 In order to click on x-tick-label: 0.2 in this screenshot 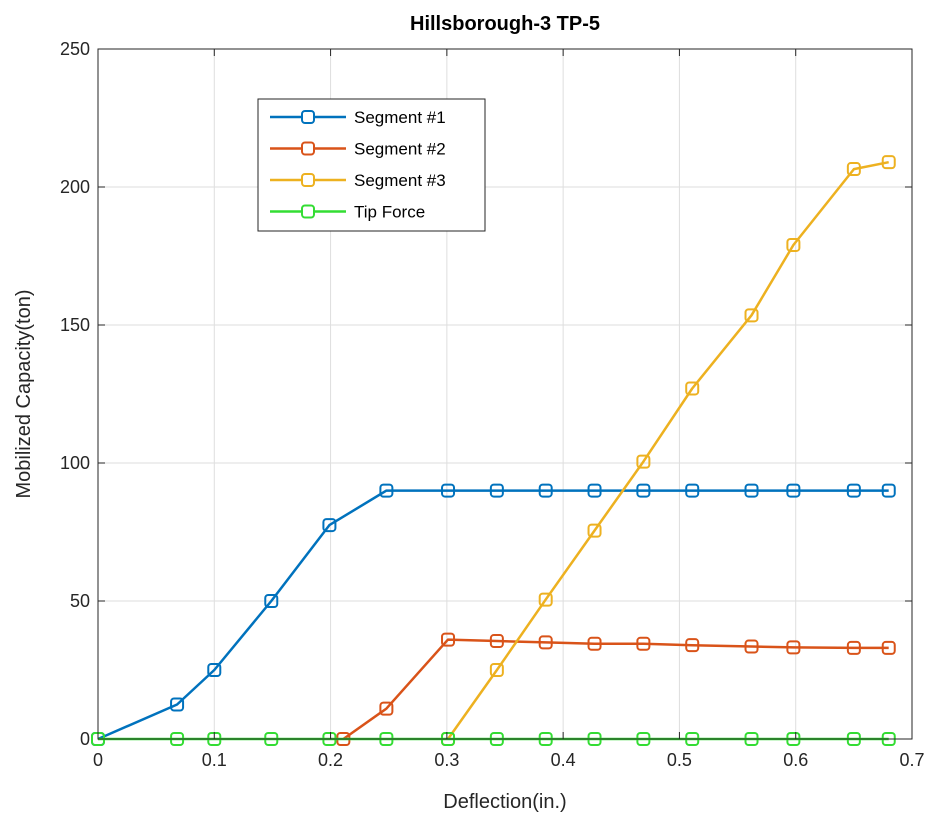, I will do `click(330, 760)`.